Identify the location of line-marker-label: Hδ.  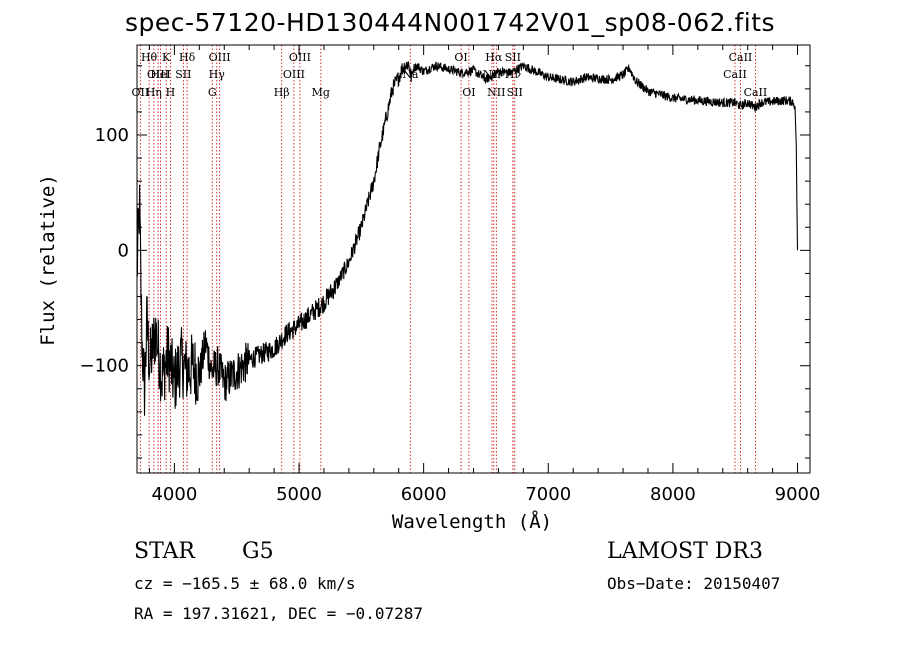
(187, 57).